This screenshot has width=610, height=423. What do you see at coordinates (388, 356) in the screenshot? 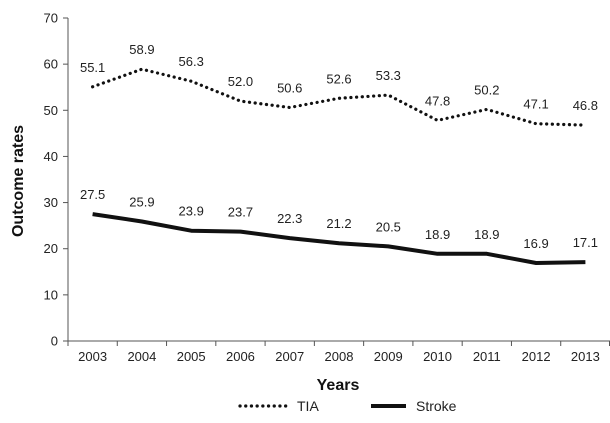
I see `x-tick-label: 2009` at bounding box center [388, 356].